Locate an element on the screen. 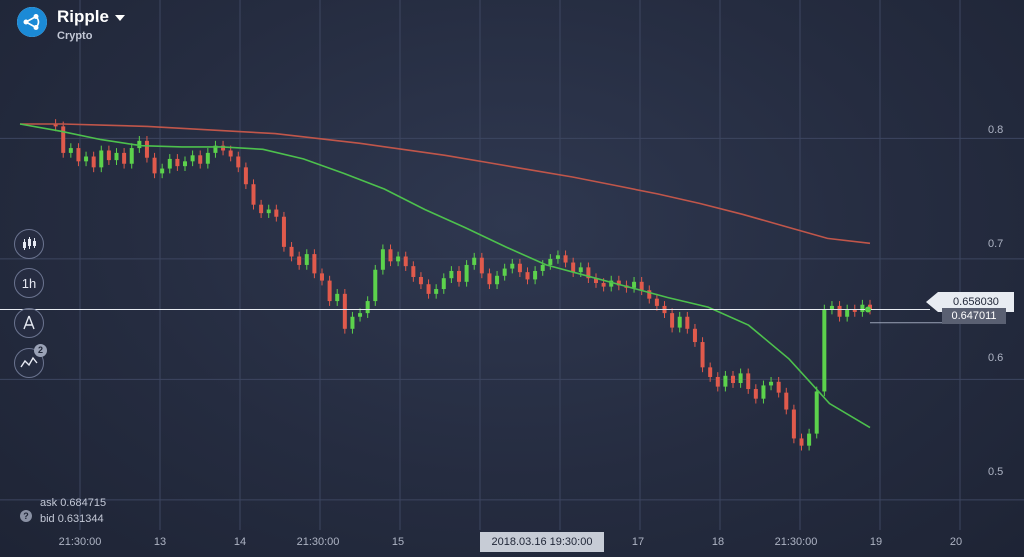 This screenshot has height=557, width=1024. drawing-tool-icon is located at coordinates (29, 322).